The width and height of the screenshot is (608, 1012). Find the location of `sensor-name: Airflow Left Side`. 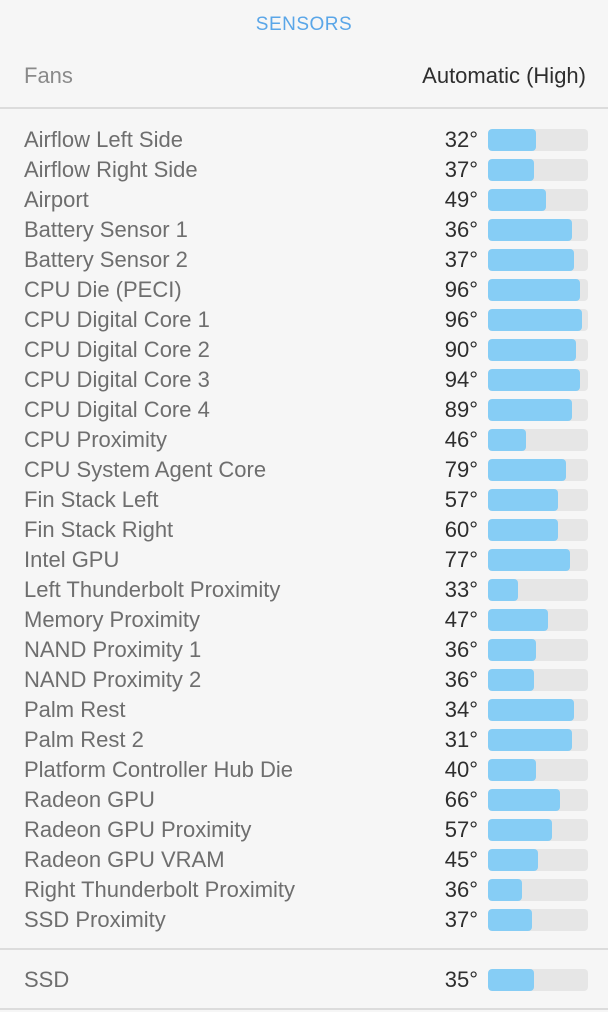

sensor-name: Airflow Left Side is located at coordinates (103, 139).